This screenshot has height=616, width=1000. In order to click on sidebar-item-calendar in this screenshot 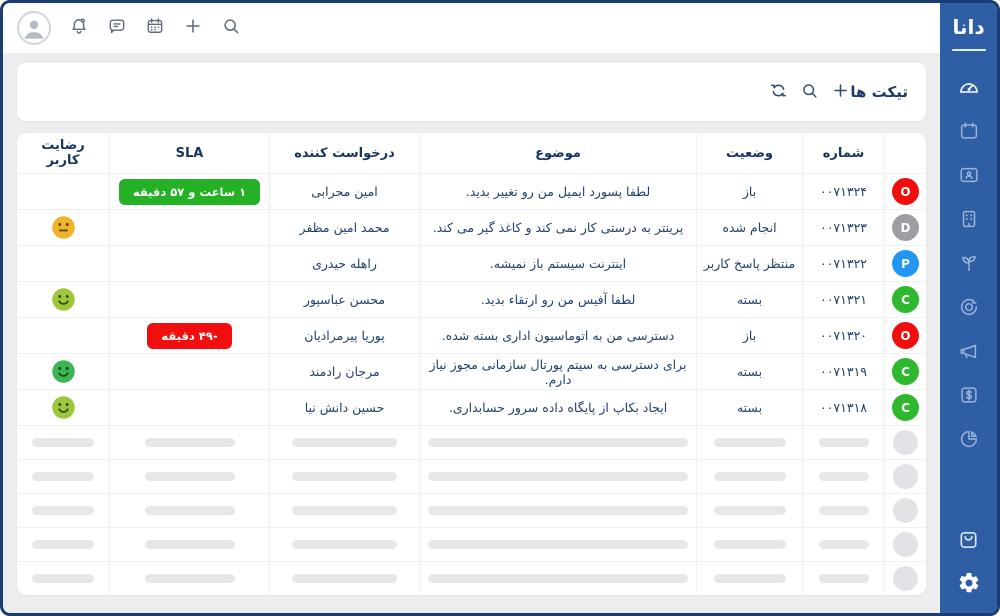, I will do `click(969, 131)`.